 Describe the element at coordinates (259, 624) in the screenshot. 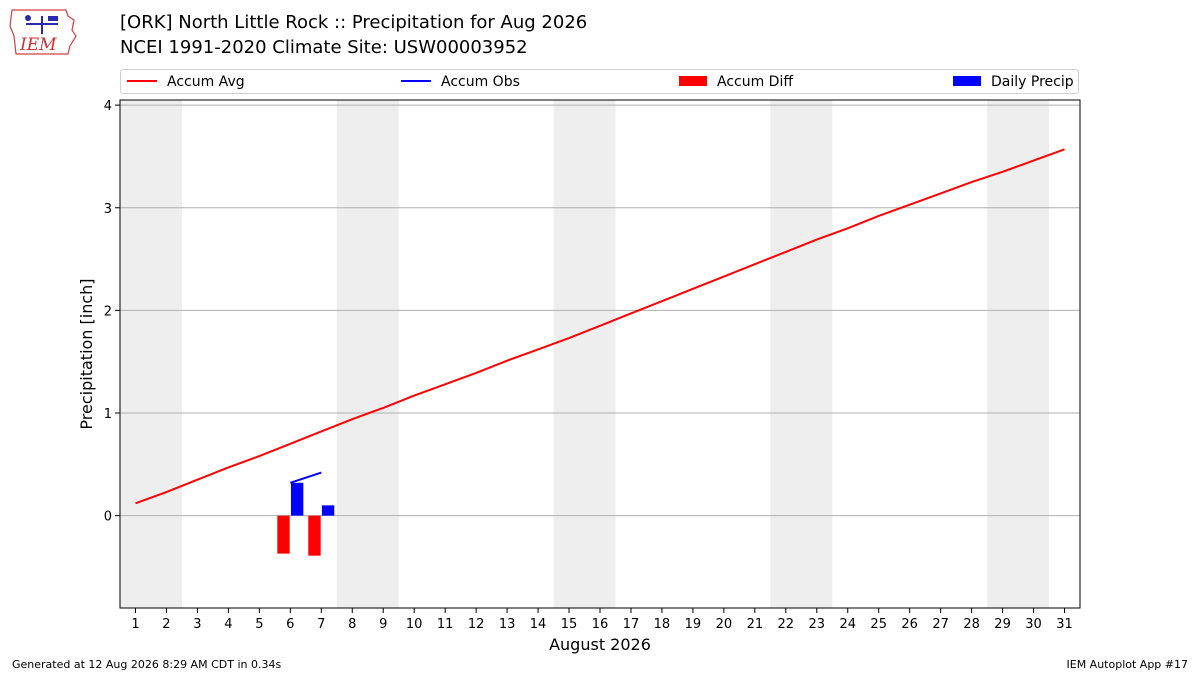

I see `x-tick-label: 5` at that location.